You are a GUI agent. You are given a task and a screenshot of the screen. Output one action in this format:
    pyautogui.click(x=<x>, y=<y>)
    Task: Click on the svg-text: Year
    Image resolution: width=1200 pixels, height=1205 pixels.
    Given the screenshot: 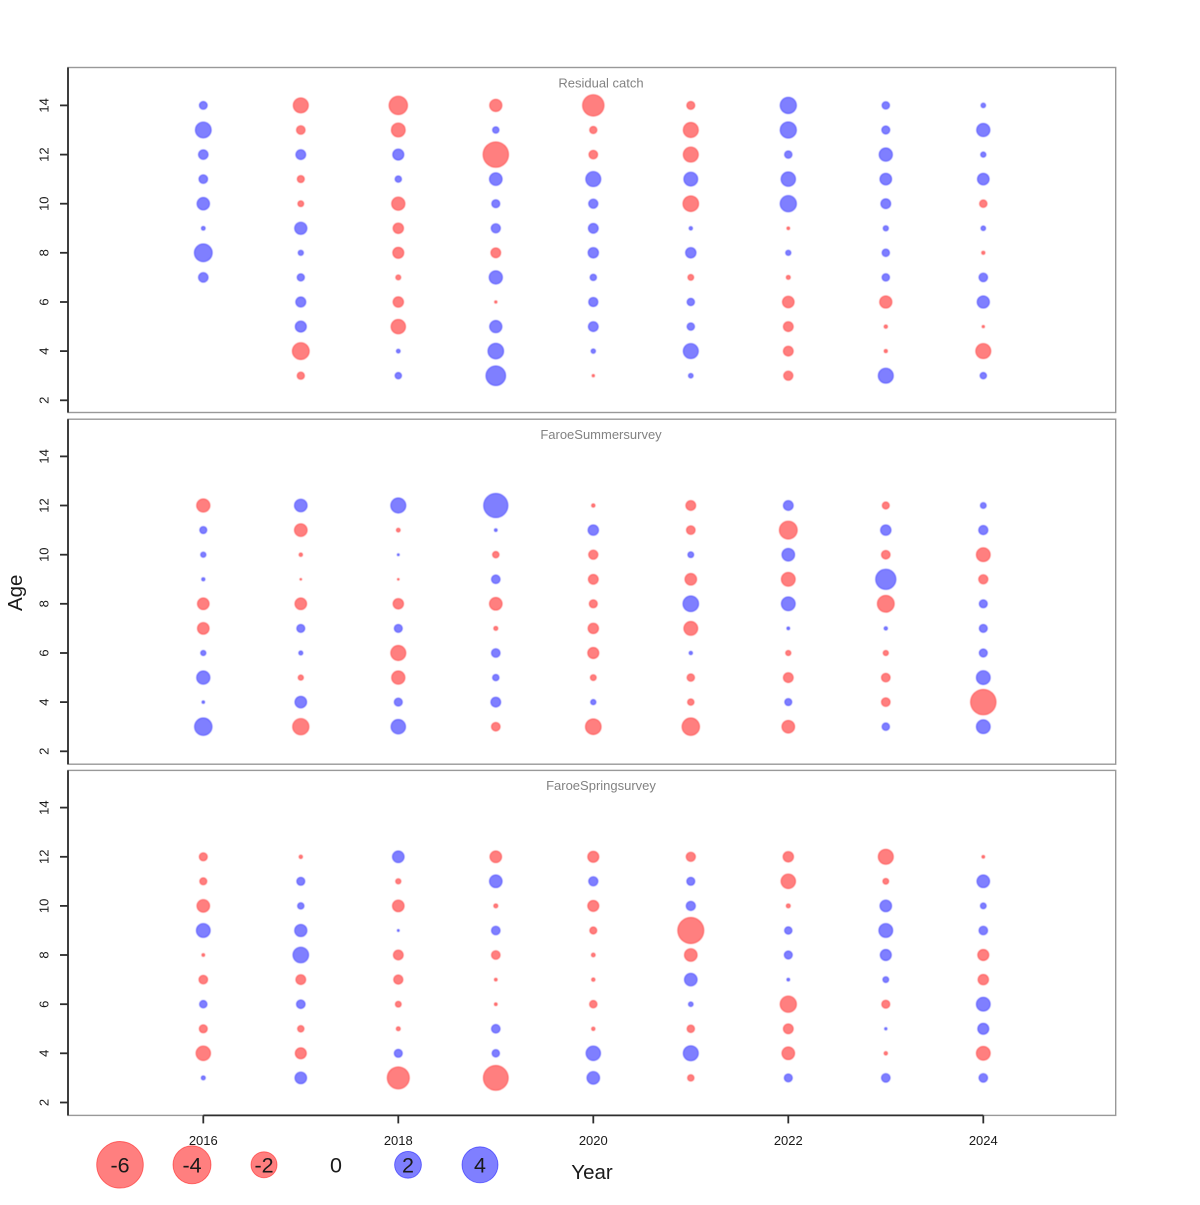 What is the action you would take?
    pyautogui.click(x=592, y=1172)
    